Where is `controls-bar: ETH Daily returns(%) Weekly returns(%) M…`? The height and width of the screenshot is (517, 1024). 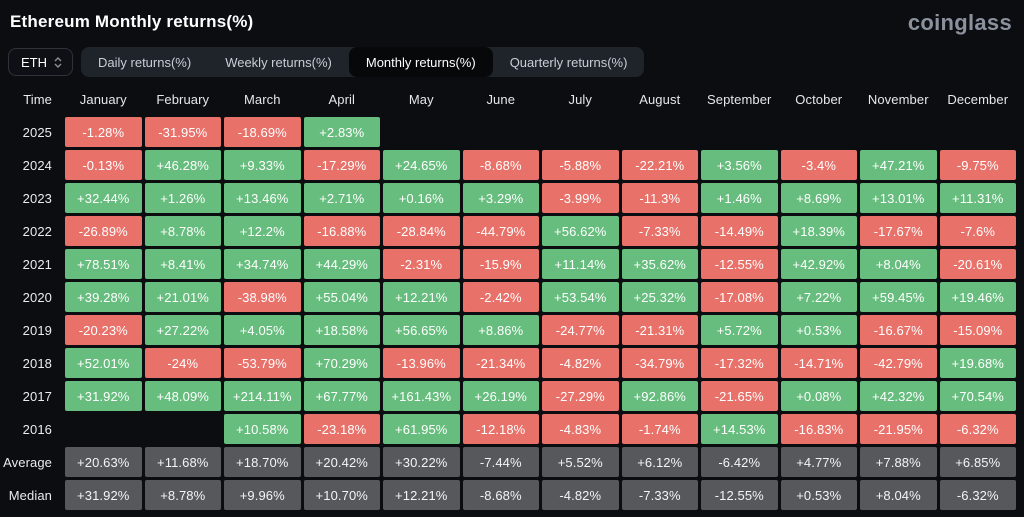
controls-bar: ETH Daily returns(%) Weekly returns(%) M… is located at coordinates (512, 62).